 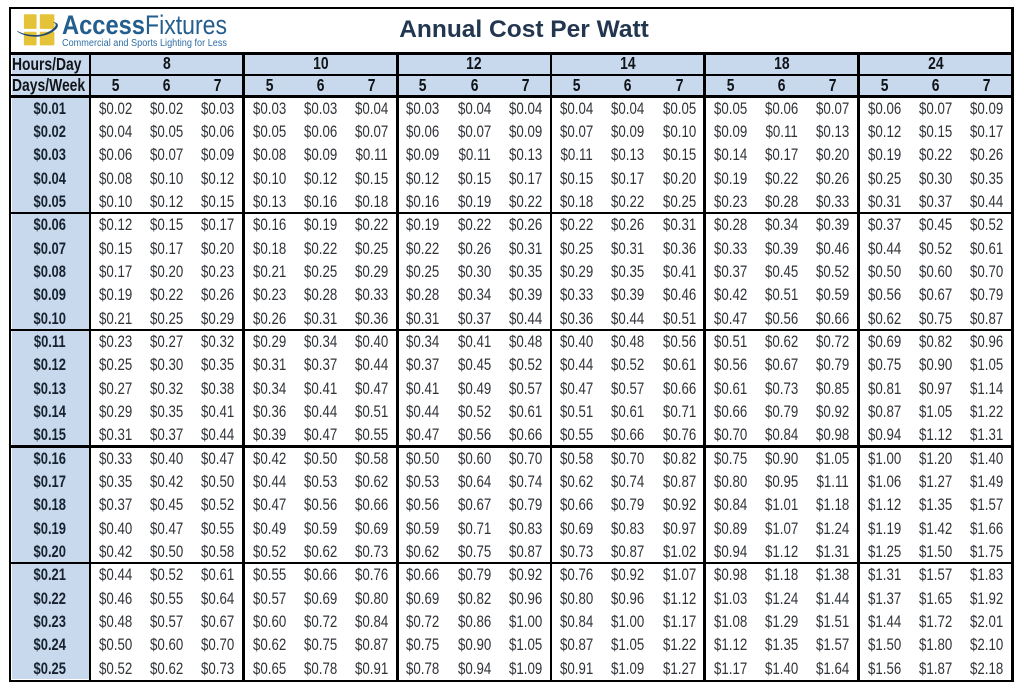 What do you see at coordinates (186, 25) in the screenshot?
I see `svg-text: Fixtures` at bounding box center [186, 25].